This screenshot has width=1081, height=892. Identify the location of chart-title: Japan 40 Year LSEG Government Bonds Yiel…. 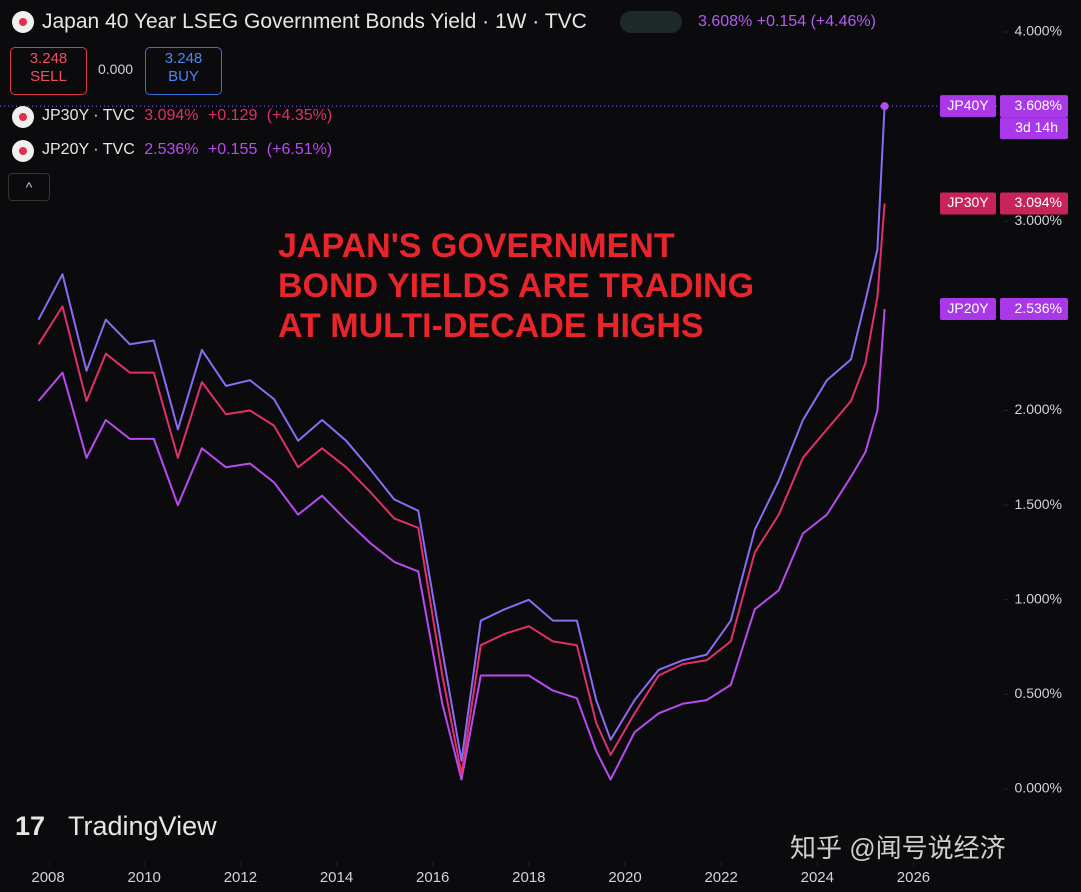
(314, 21).